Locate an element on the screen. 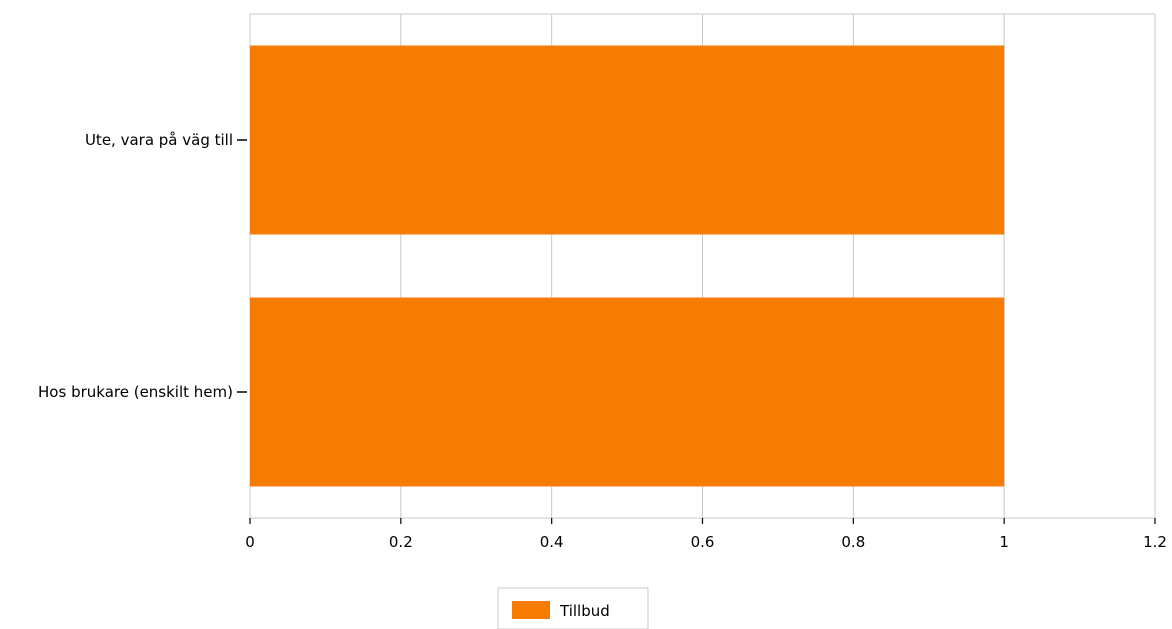 The width and height of the screenshot is (1172, 629). x-tick-label: 0.2 is located at coordinates (401, 542).